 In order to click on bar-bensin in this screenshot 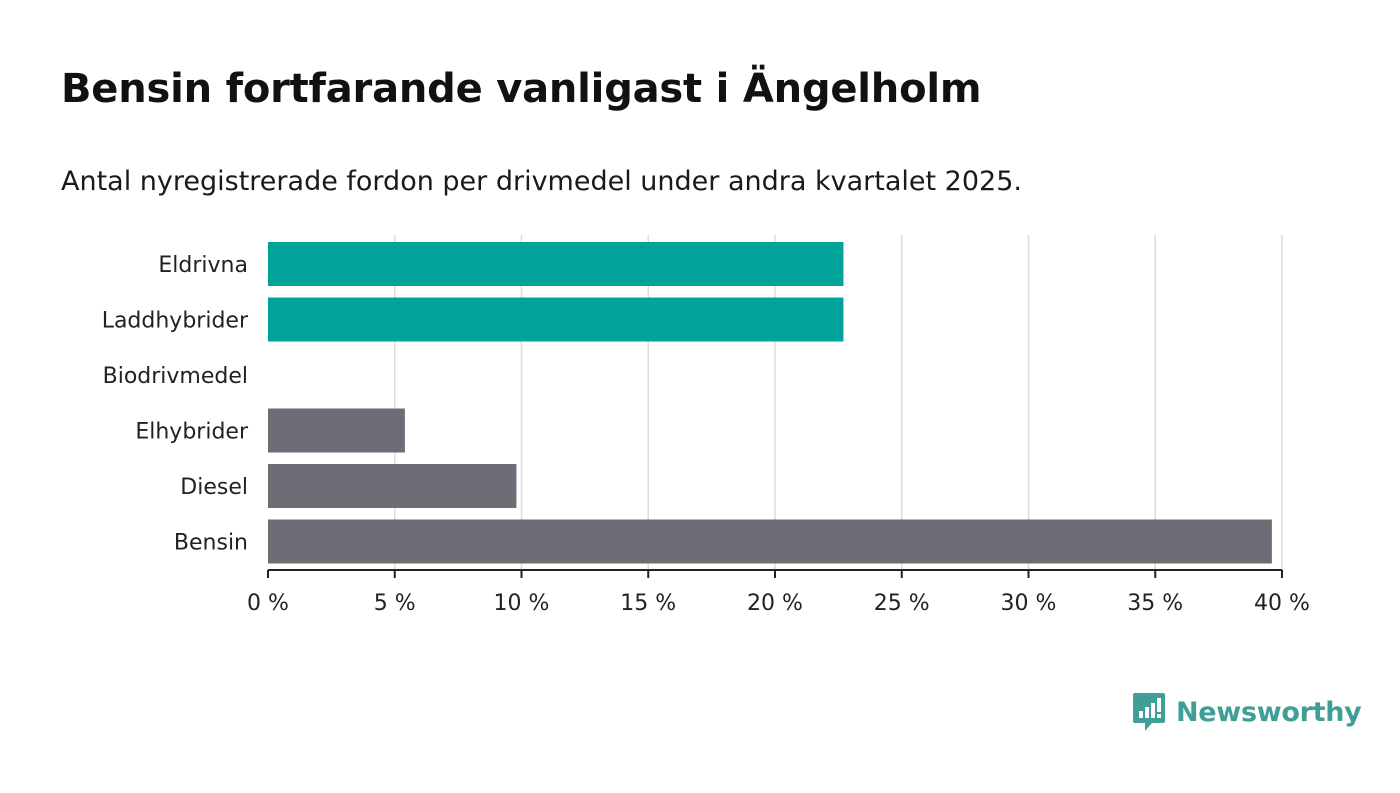, I will do `click(770, 541)`.